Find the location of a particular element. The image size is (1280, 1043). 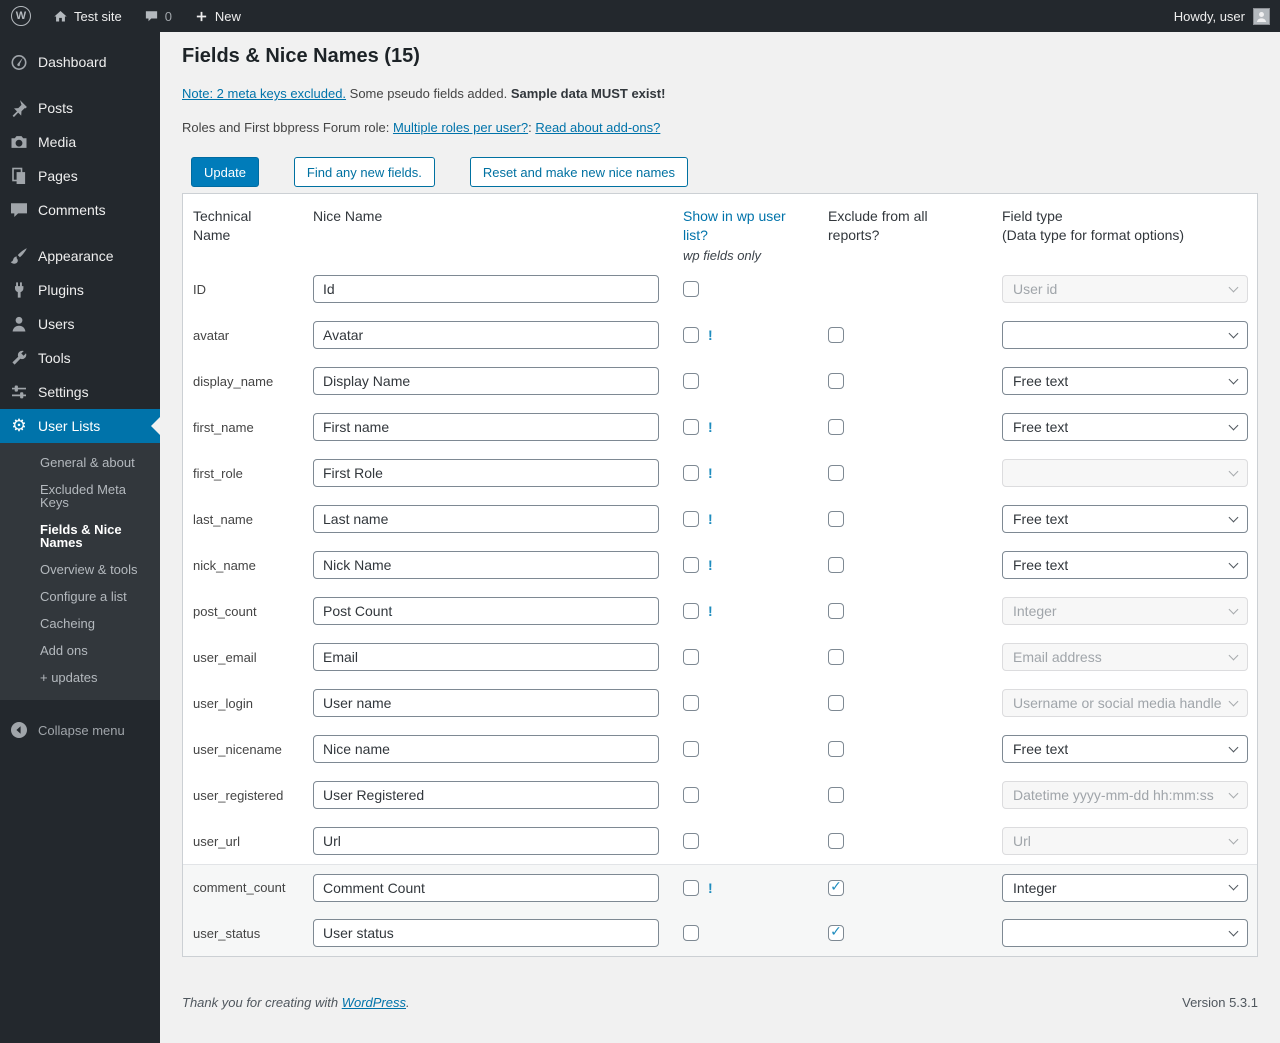

multiple-roles-link: Multiple roles per user? is located at coordinates (460, 127).